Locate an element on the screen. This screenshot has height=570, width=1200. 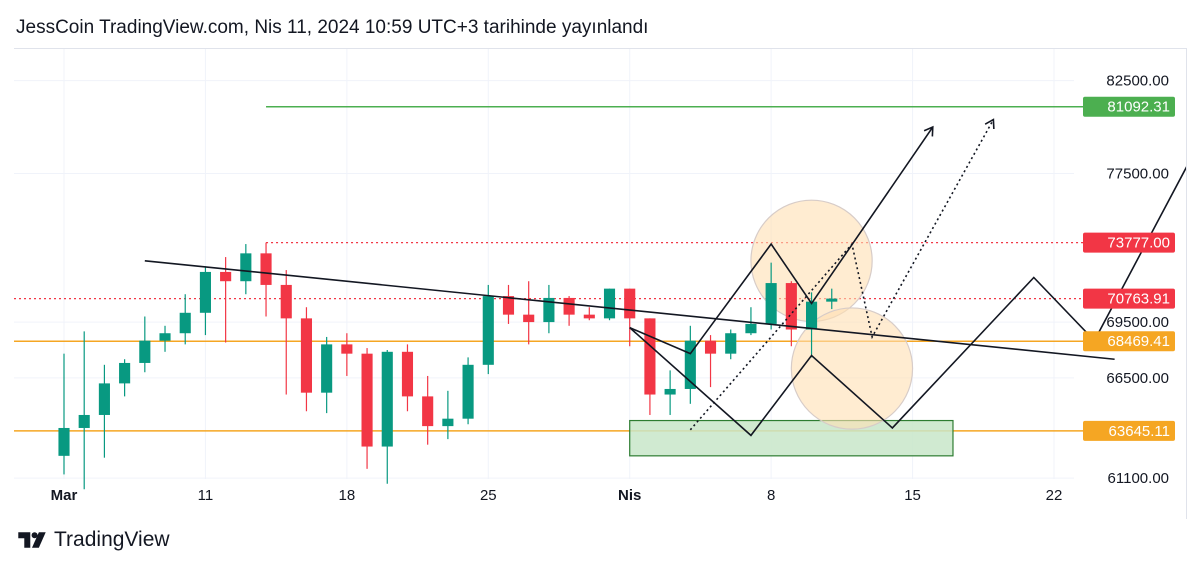
y-axis-tick-label: 61100.00 is located at coordinates (1138, 478).